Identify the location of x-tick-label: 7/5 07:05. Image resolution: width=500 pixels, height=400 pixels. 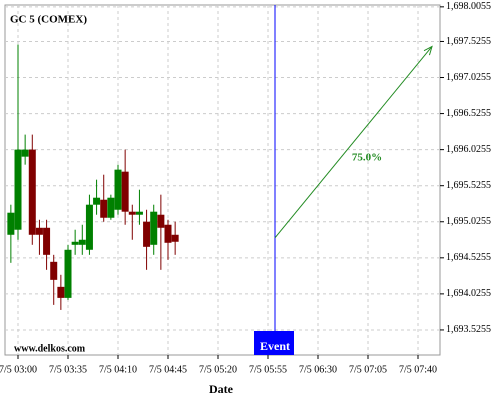
(368, 369).